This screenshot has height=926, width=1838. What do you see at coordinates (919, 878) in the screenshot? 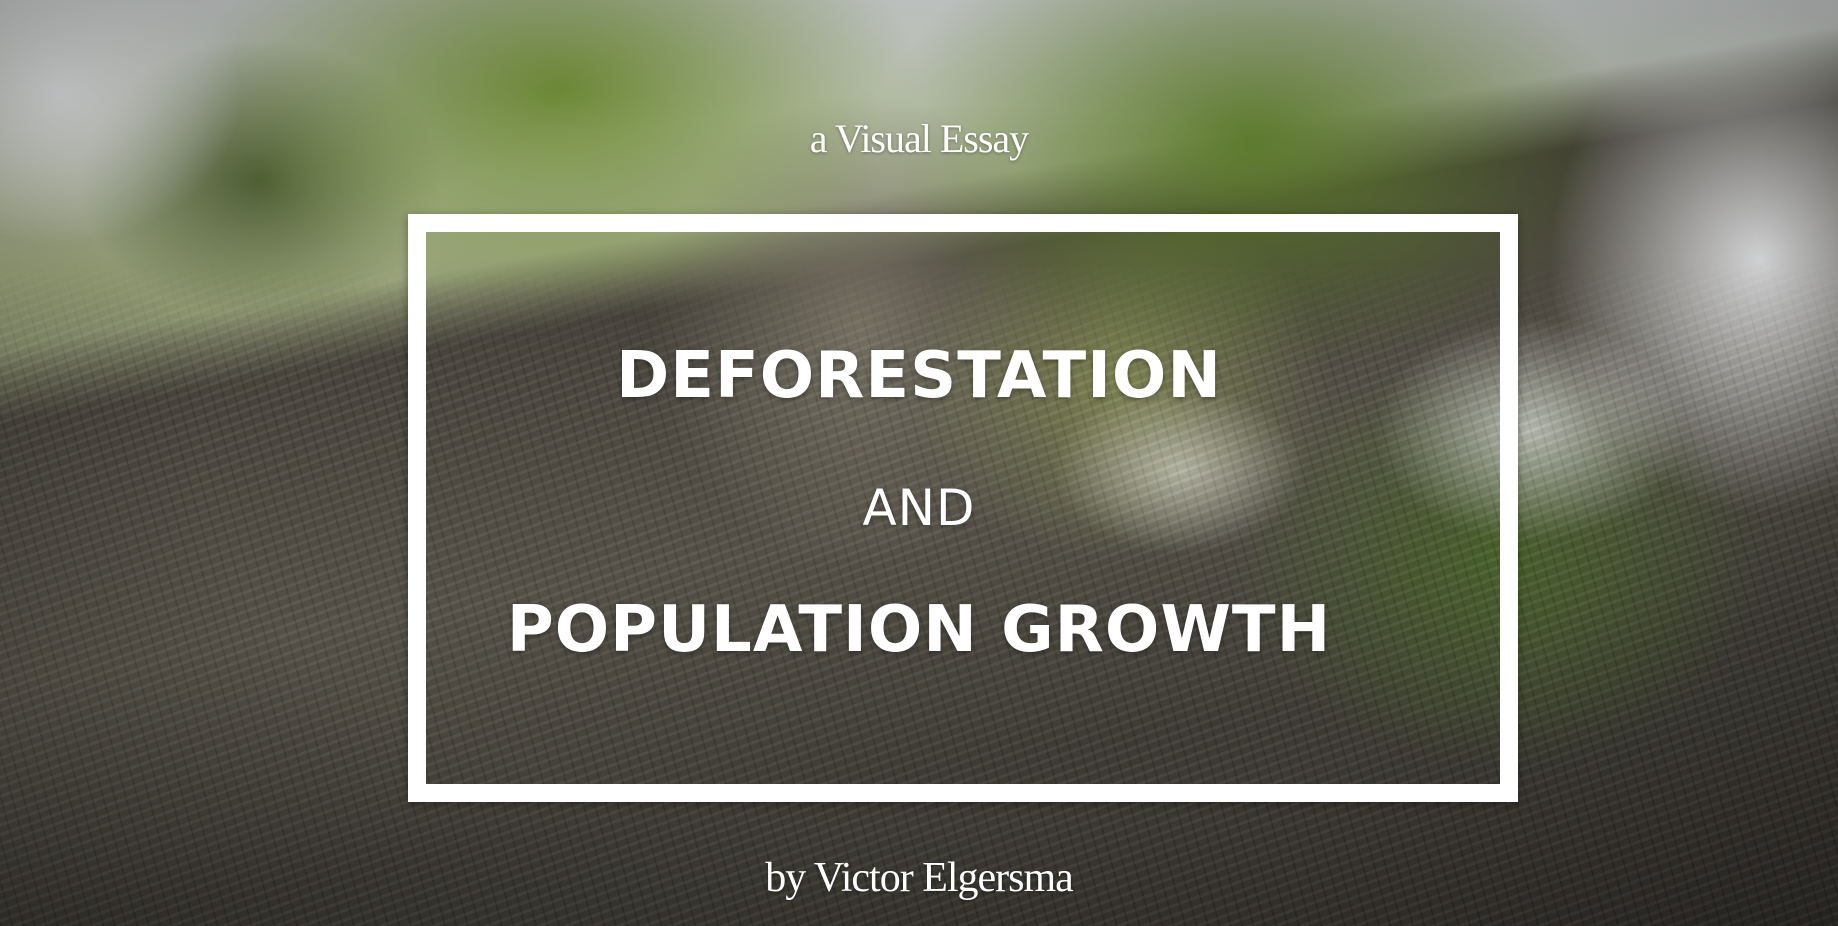
I see `author-byline: by Victor Elgersma` at bounding box center [919, 878].